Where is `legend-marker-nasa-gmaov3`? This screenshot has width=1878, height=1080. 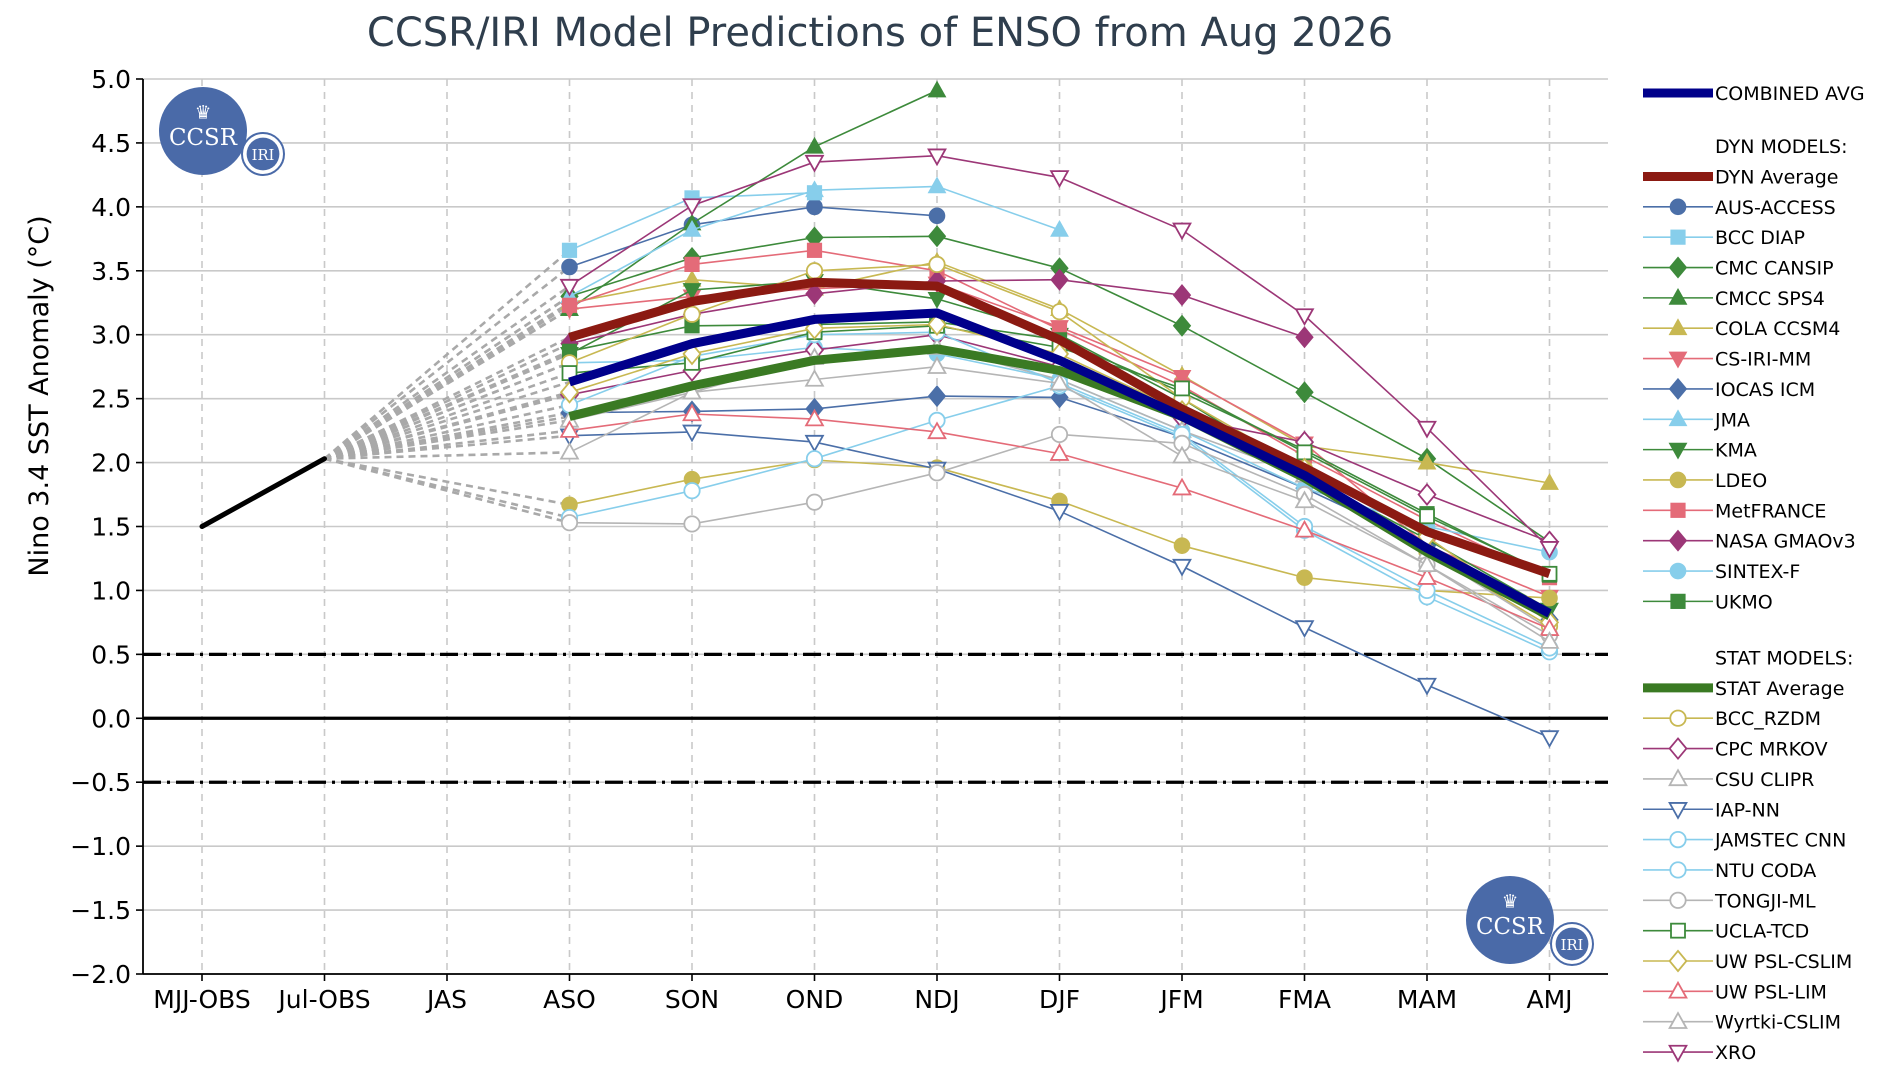
legend-marker-nasa-gmaov3 is located at coordinates (1678, 540).